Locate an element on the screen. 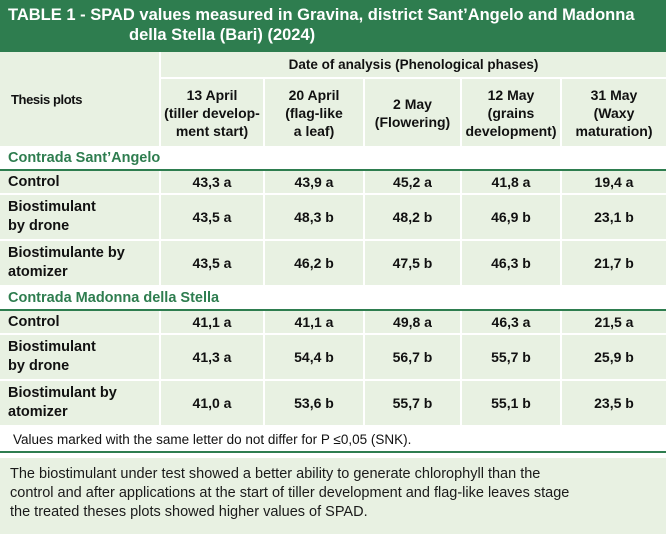 The image size is (672, 534). table-cell: 41,3 a is located at coordinates (211, 357).